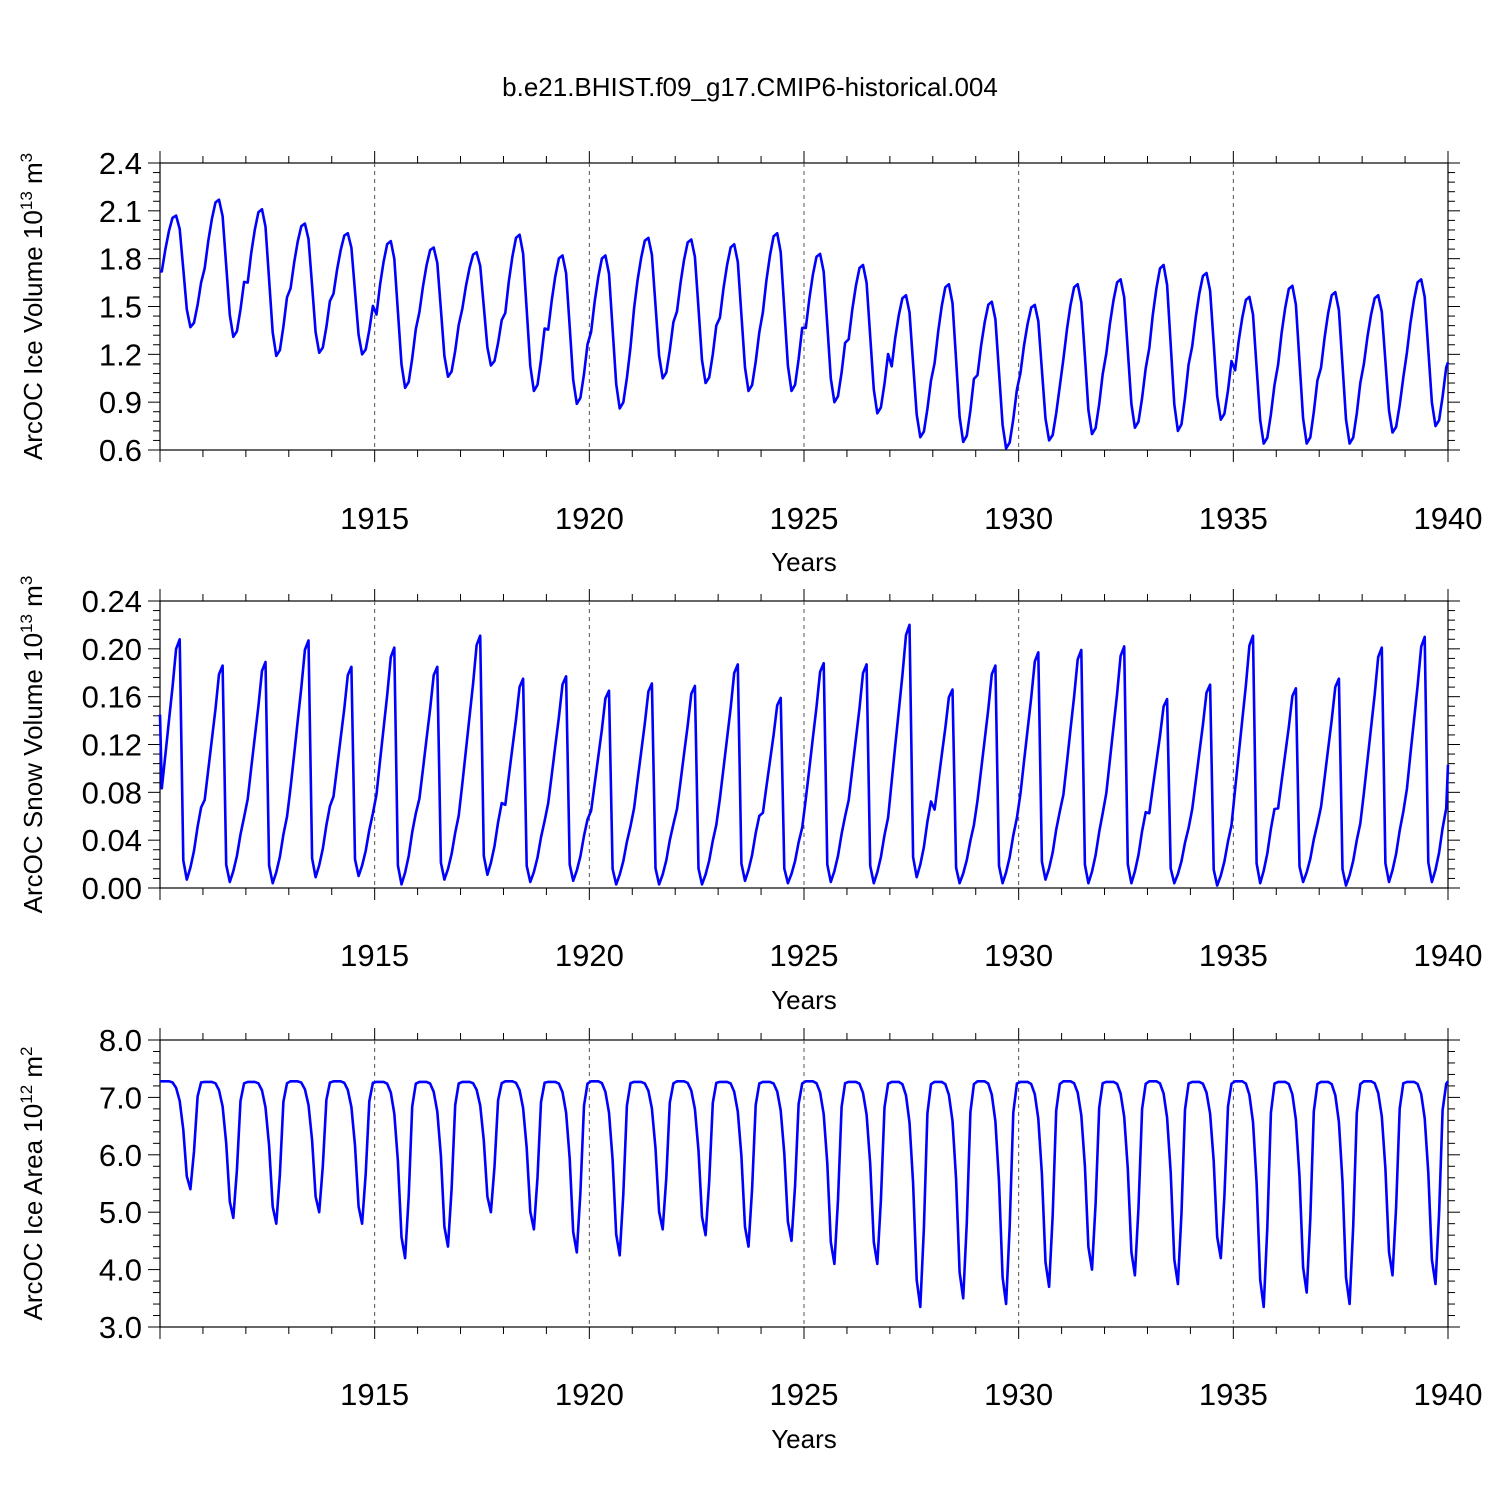  I want to click on y-axis-title: ArcOC Snow Volume 1013 m3, so click(32, 745).